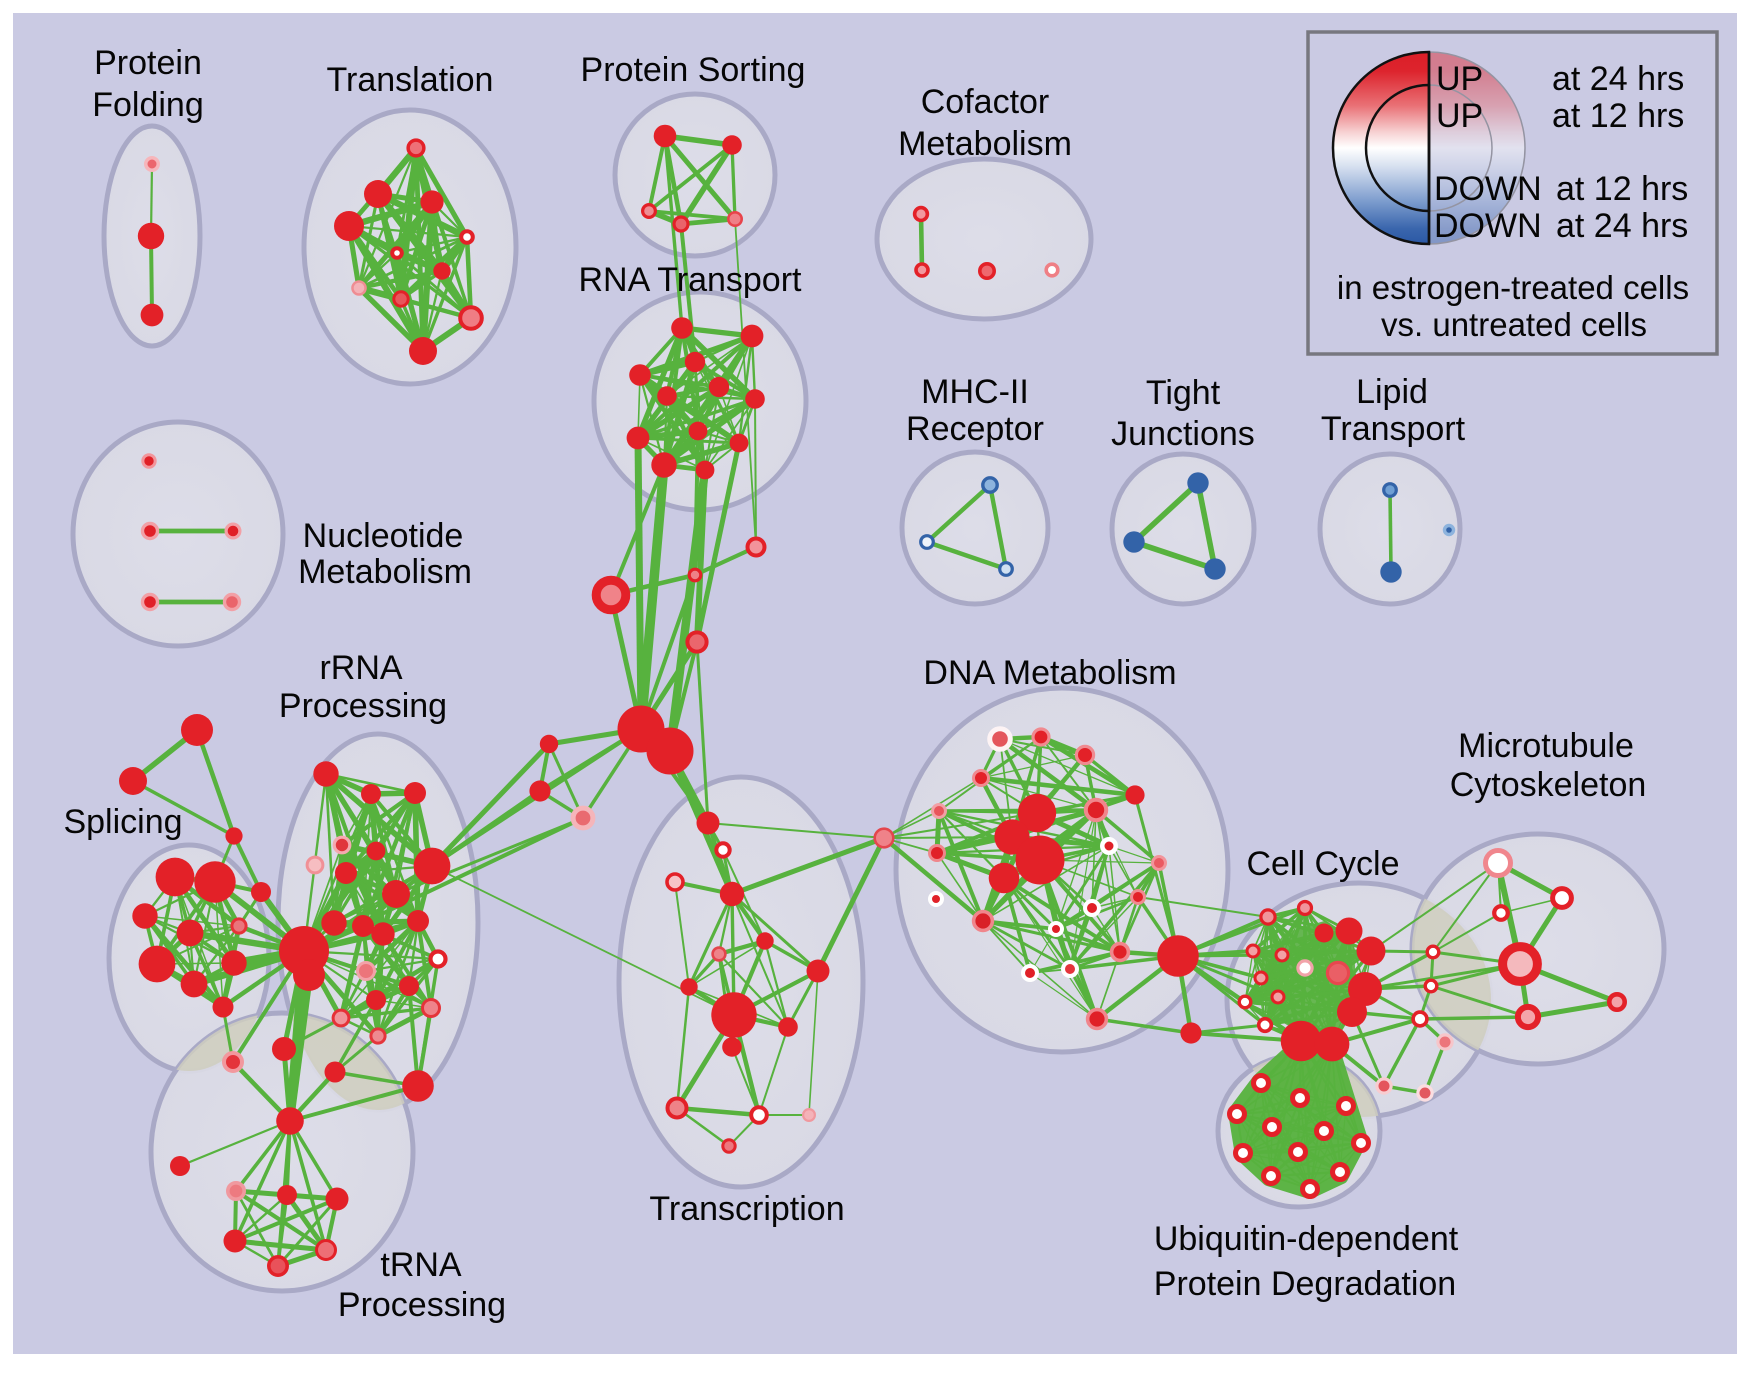 This screenshot has height=1376, width=1750. I want to click on svg-text: Ubiquitin-dependent, so click(1306, 1239).